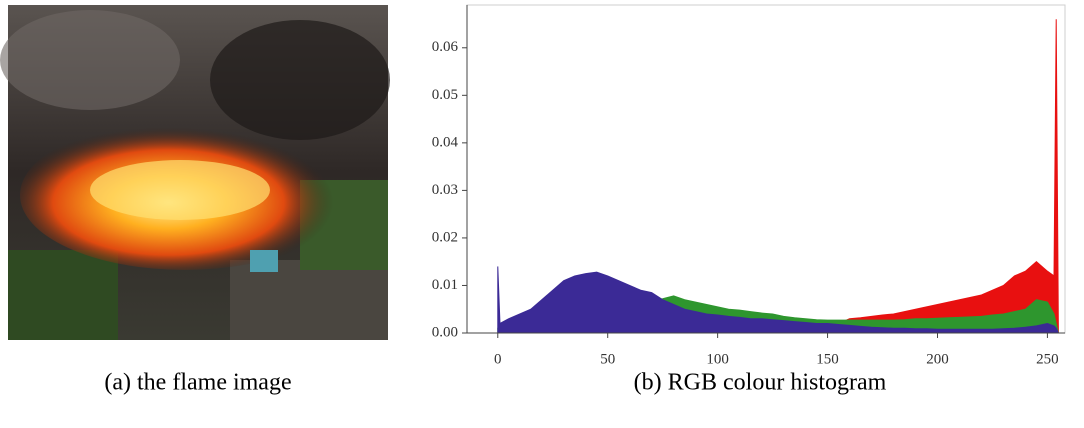  I want to click on x-tick-label: 100, so click(717, 359).